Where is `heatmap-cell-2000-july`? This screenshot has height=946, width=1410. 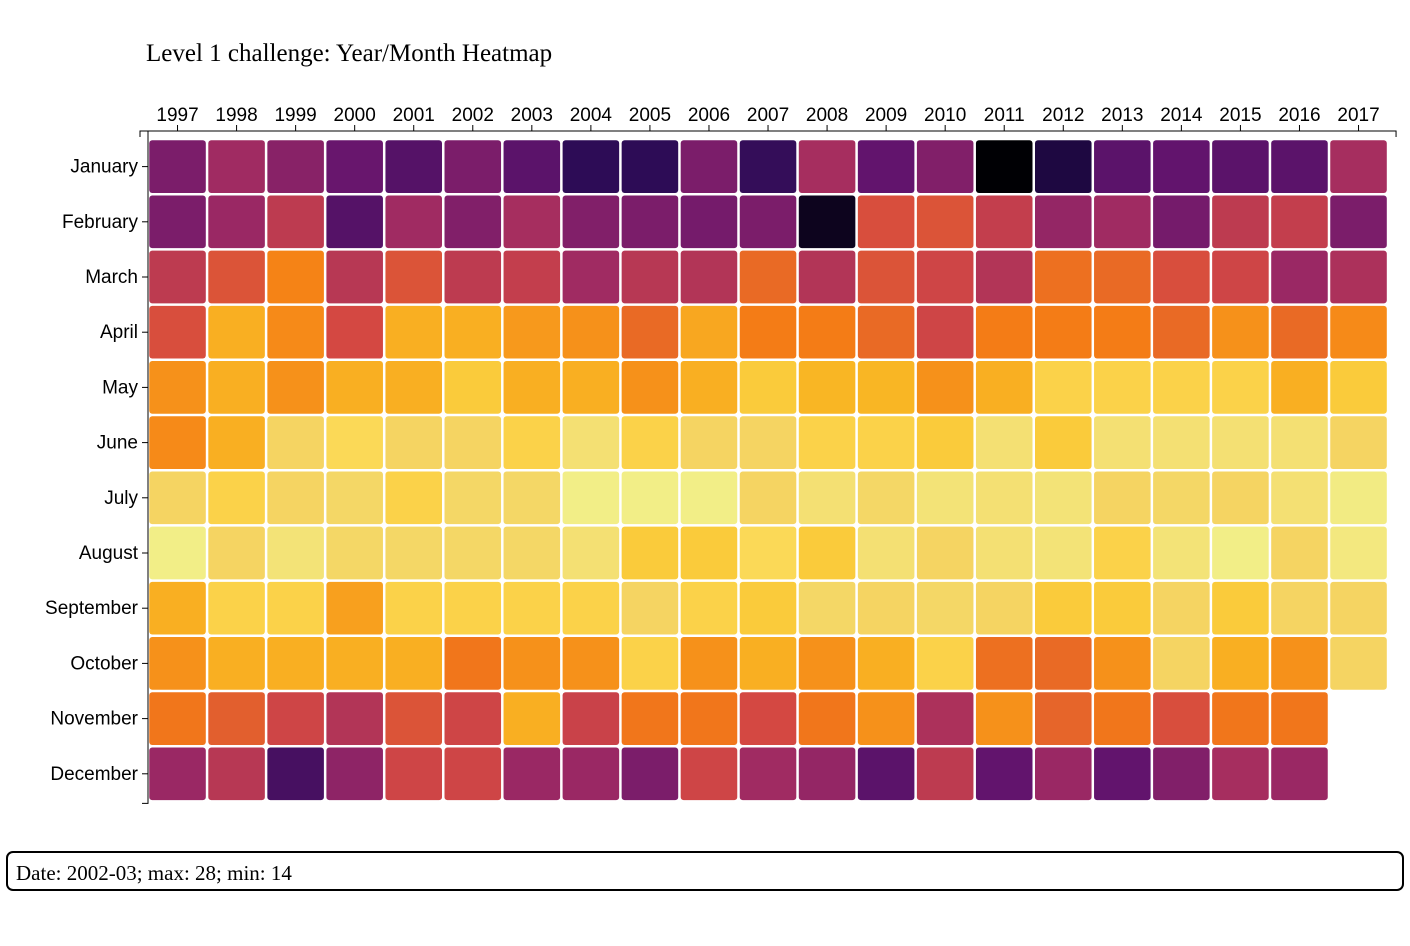
heatmap-cell-2000-july is located at coordinates (354, 498).